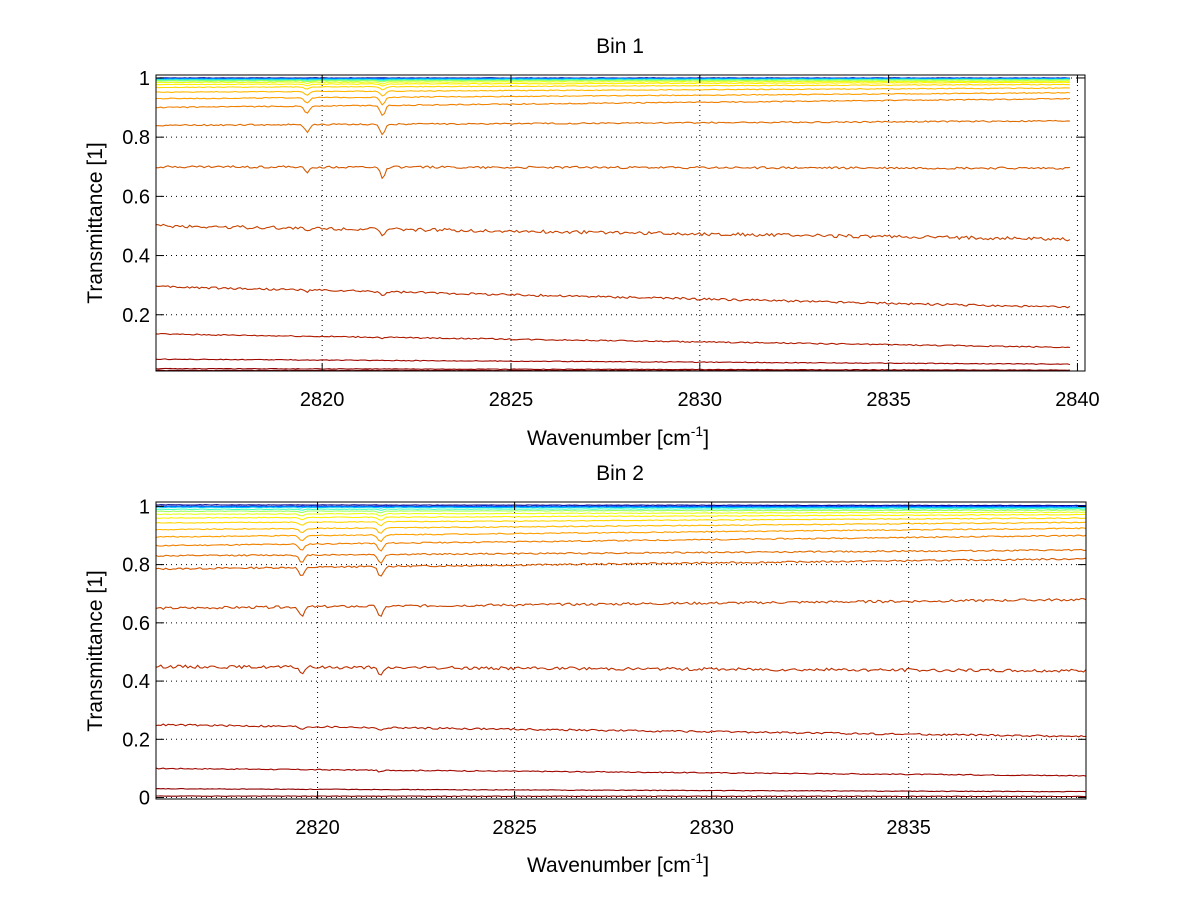  What do you see at coordinates (711, 828) in the screenshot?
I see `bin-2-xtick-label-2: 2830` at bounding box center [711, 828].